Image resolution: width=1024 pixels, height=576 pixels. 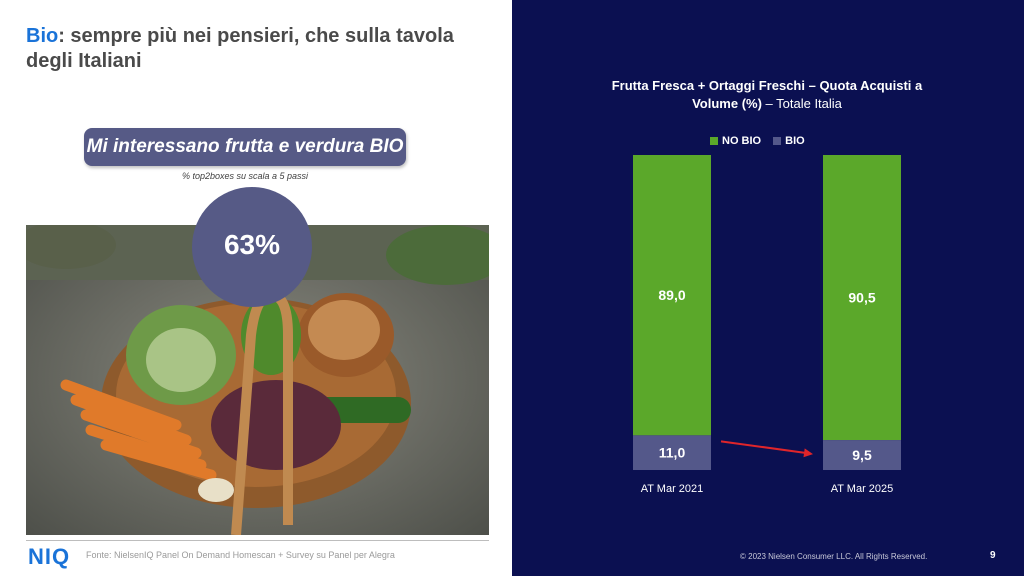 I want to click on label-bio-1: 11,0, so click(x=672, y=453).